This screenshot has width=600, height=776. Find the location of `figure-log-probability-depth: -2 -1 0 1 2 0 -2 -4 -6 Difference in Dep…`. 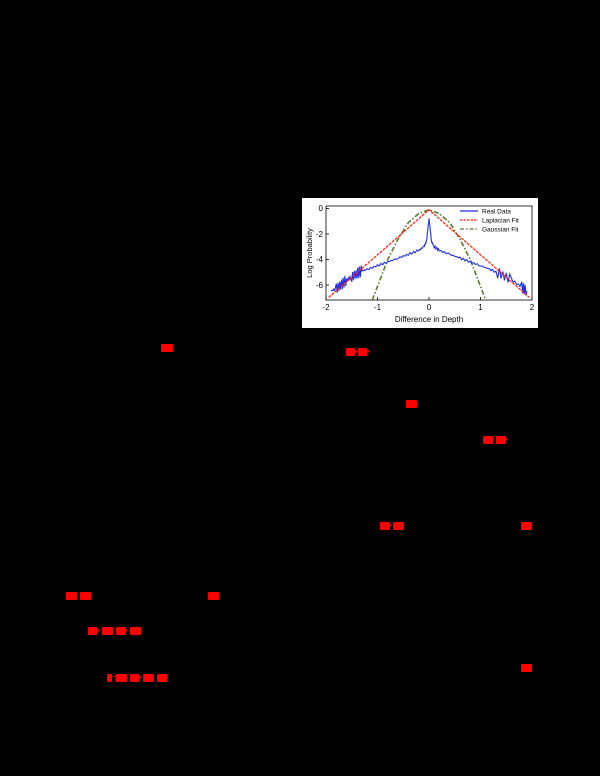

figure-log-probability-depth: -2 -1 0 1 2 0 -2 -4 -6 Difference in Dep… is located at coordinates (420, 263).